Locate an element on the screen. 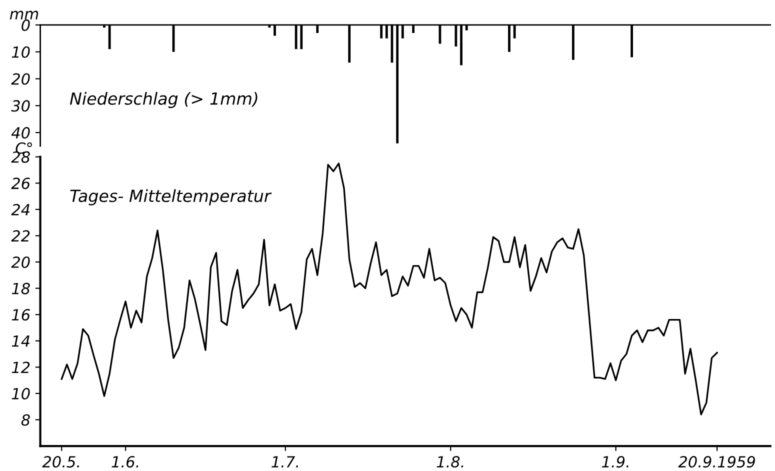 The height and width of the screenshot is (471, 775). x-tick-label: 1.8. is located at coordinates (450, 462).